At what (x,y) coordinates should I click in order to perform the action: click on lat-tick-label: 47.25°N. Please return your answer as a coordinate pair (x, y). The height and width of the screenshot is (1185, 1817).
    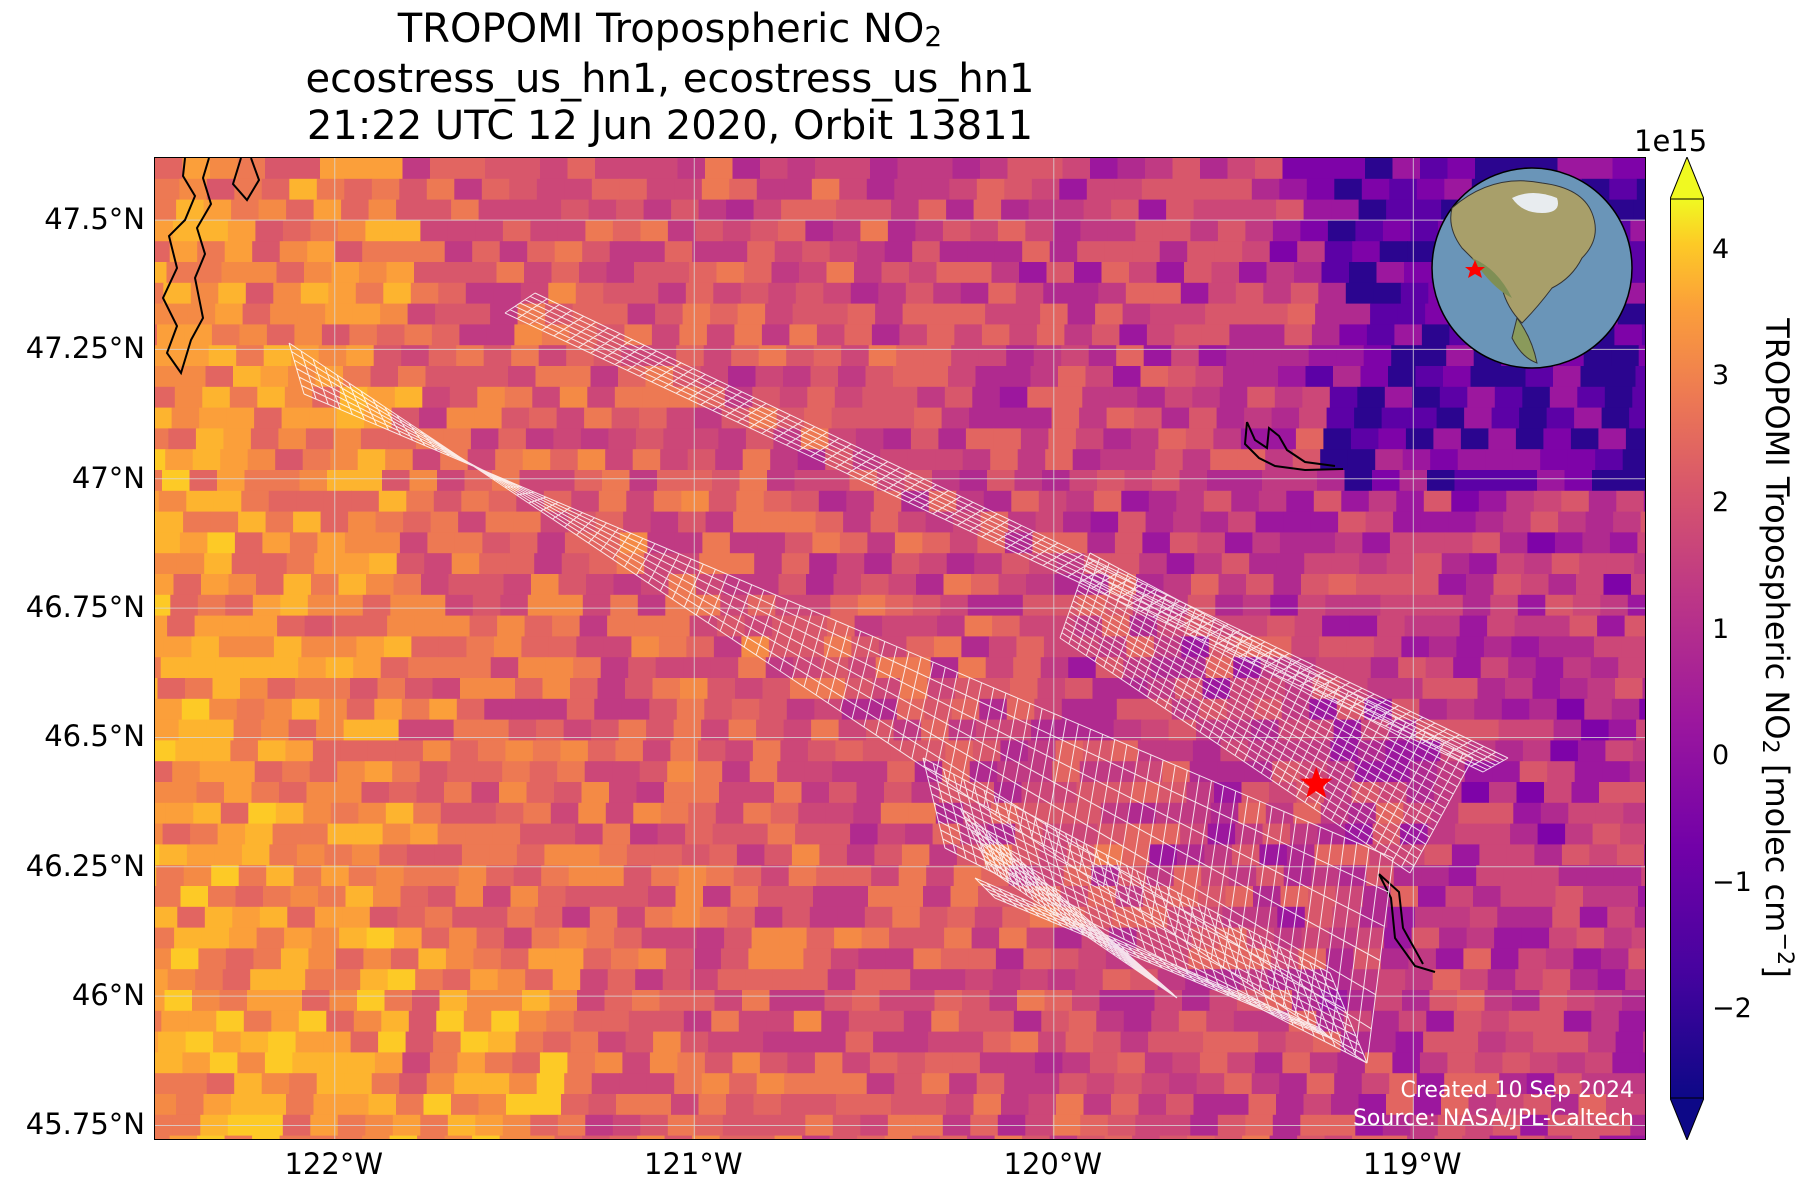
    Looking at the image, I should click on (85, 348).